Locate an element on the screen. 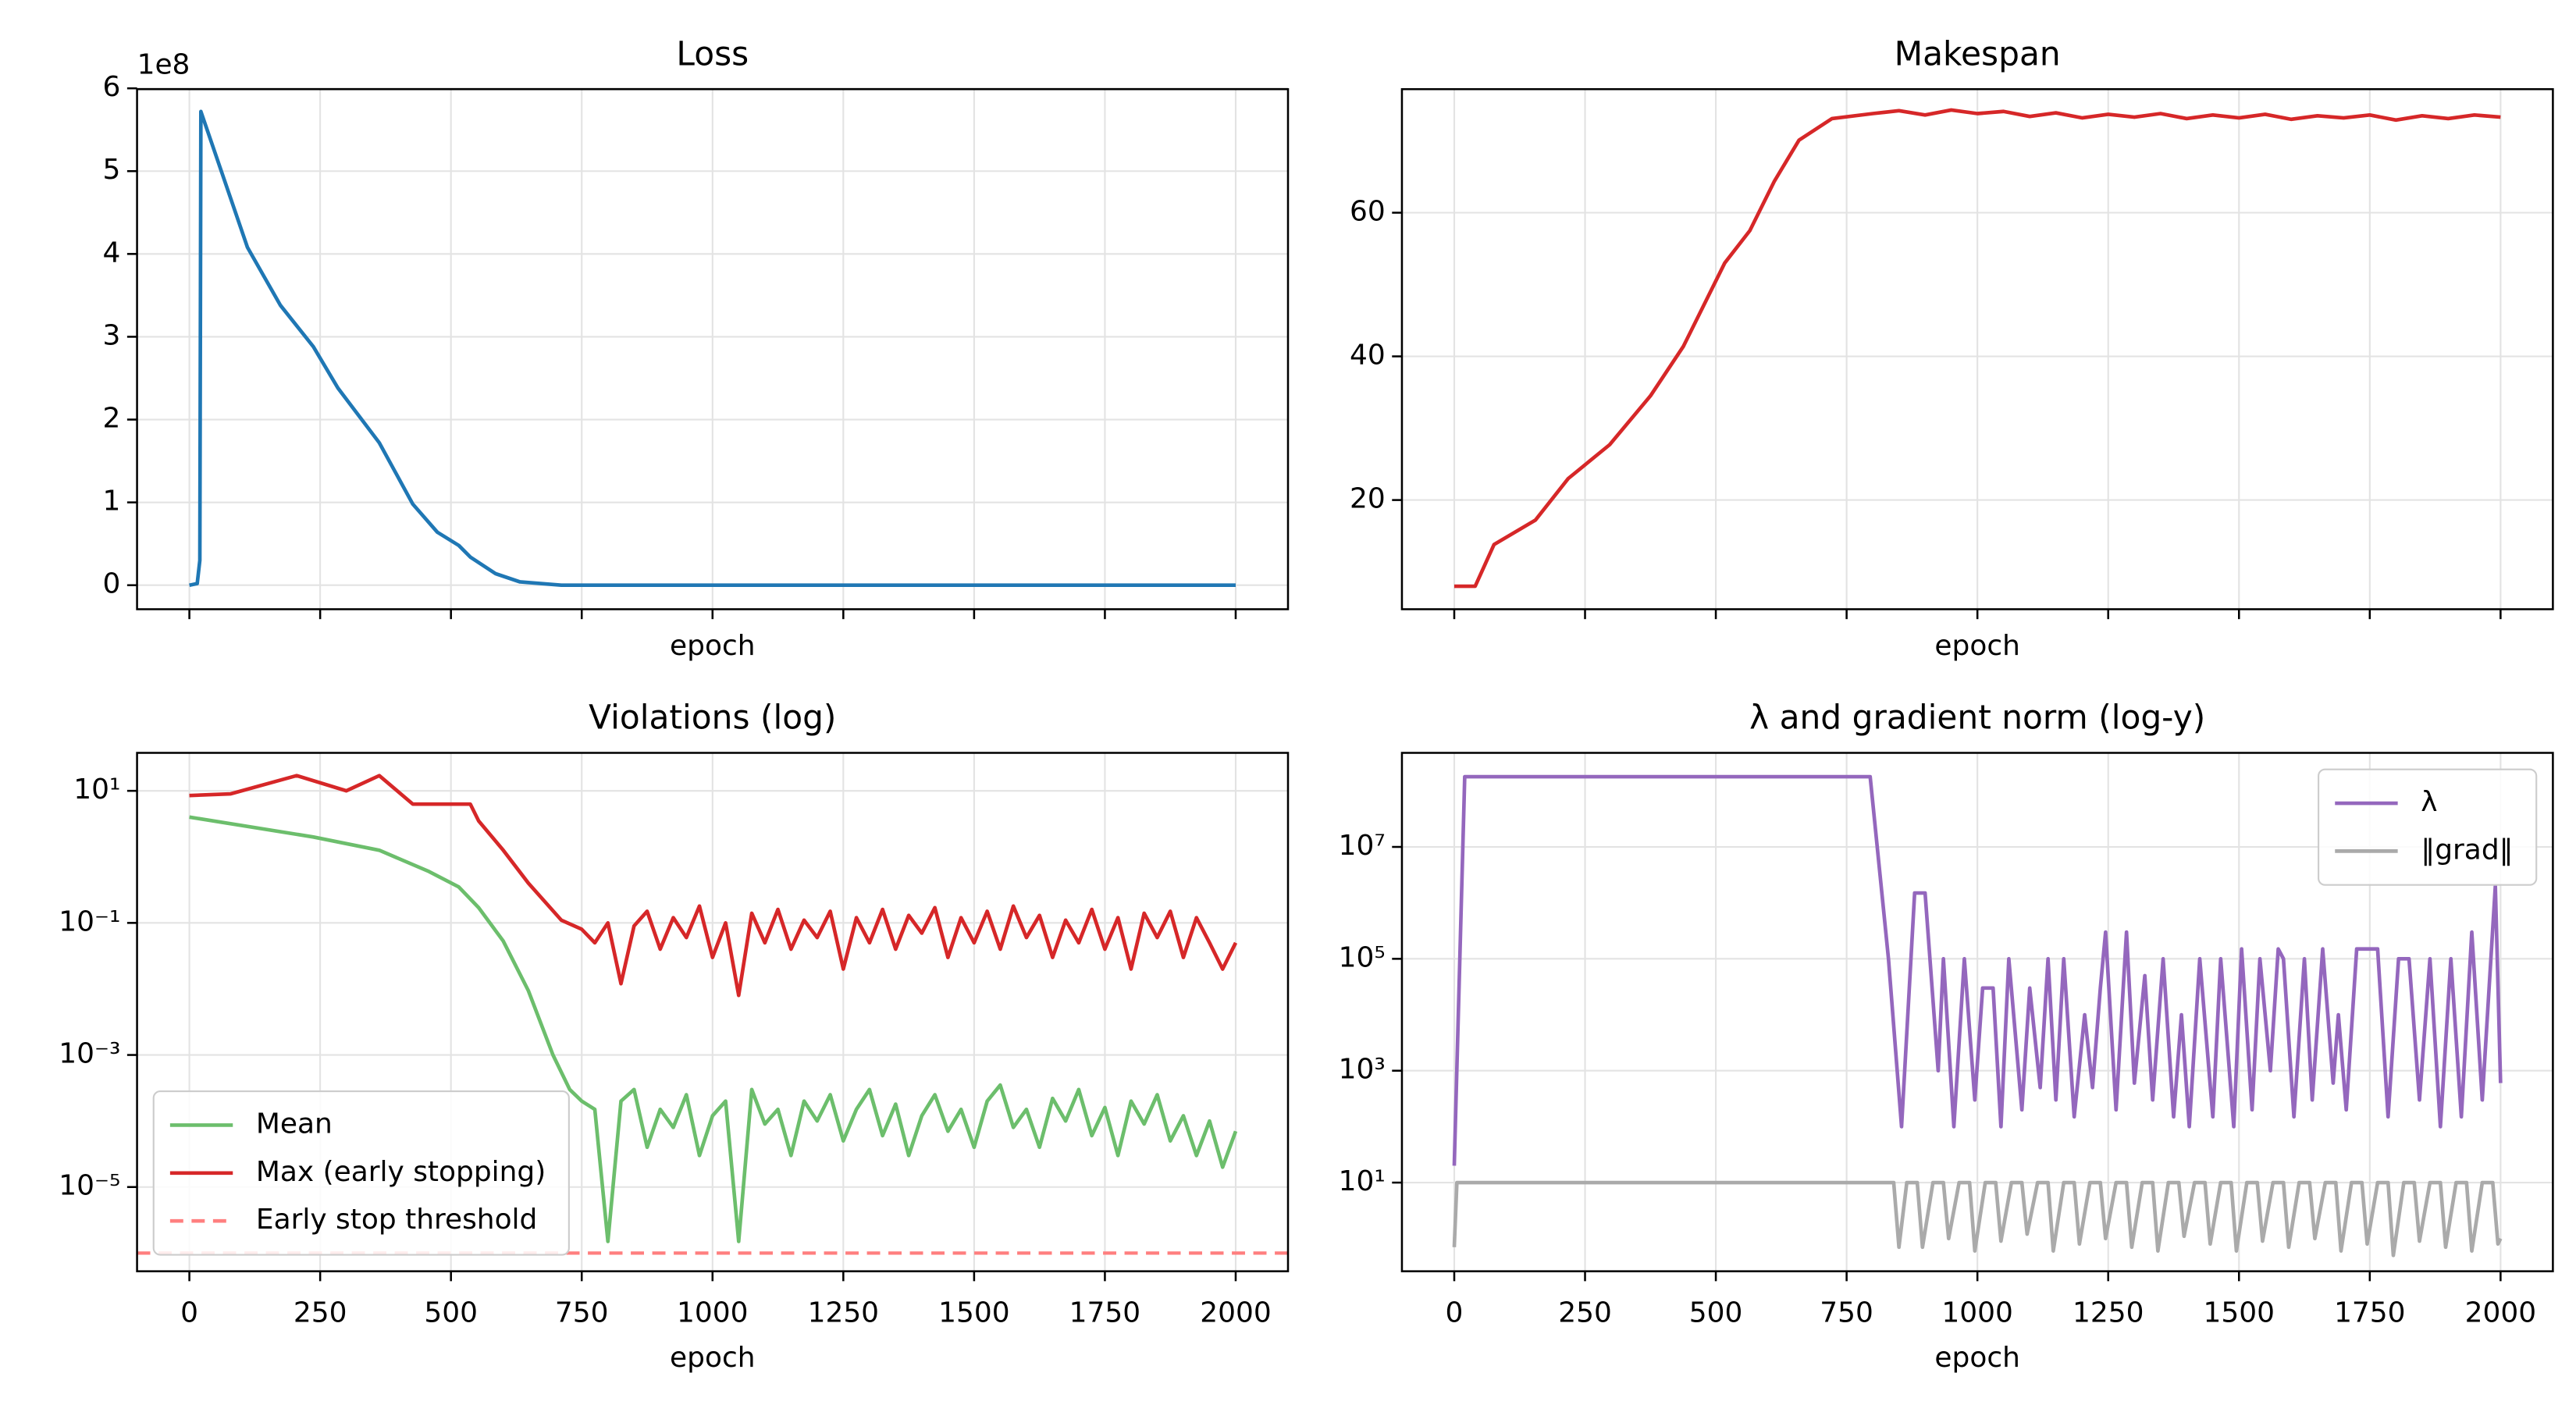 The width and height of the screenshot is (2576, 1405). y-tick-label: 1 is located at coordinates (112, 502).